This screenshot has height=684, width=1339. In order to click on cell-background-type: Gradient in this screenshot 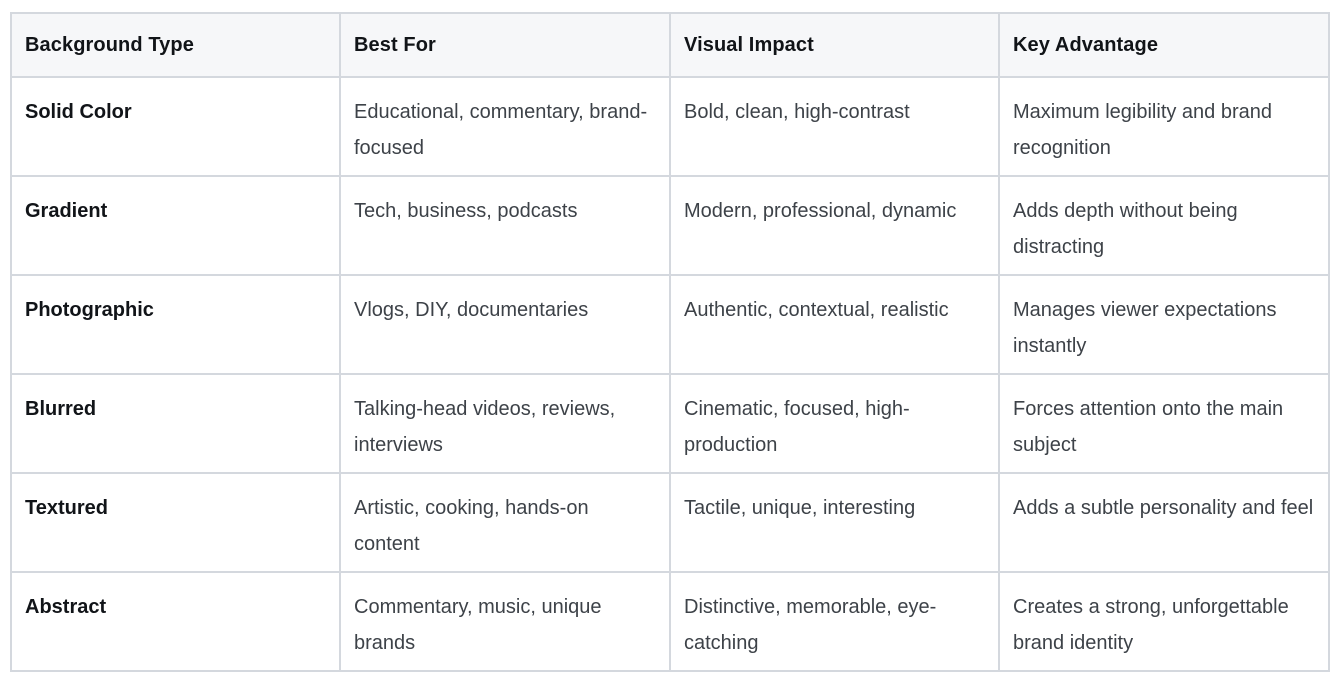, I will do `click(175, 225)`.